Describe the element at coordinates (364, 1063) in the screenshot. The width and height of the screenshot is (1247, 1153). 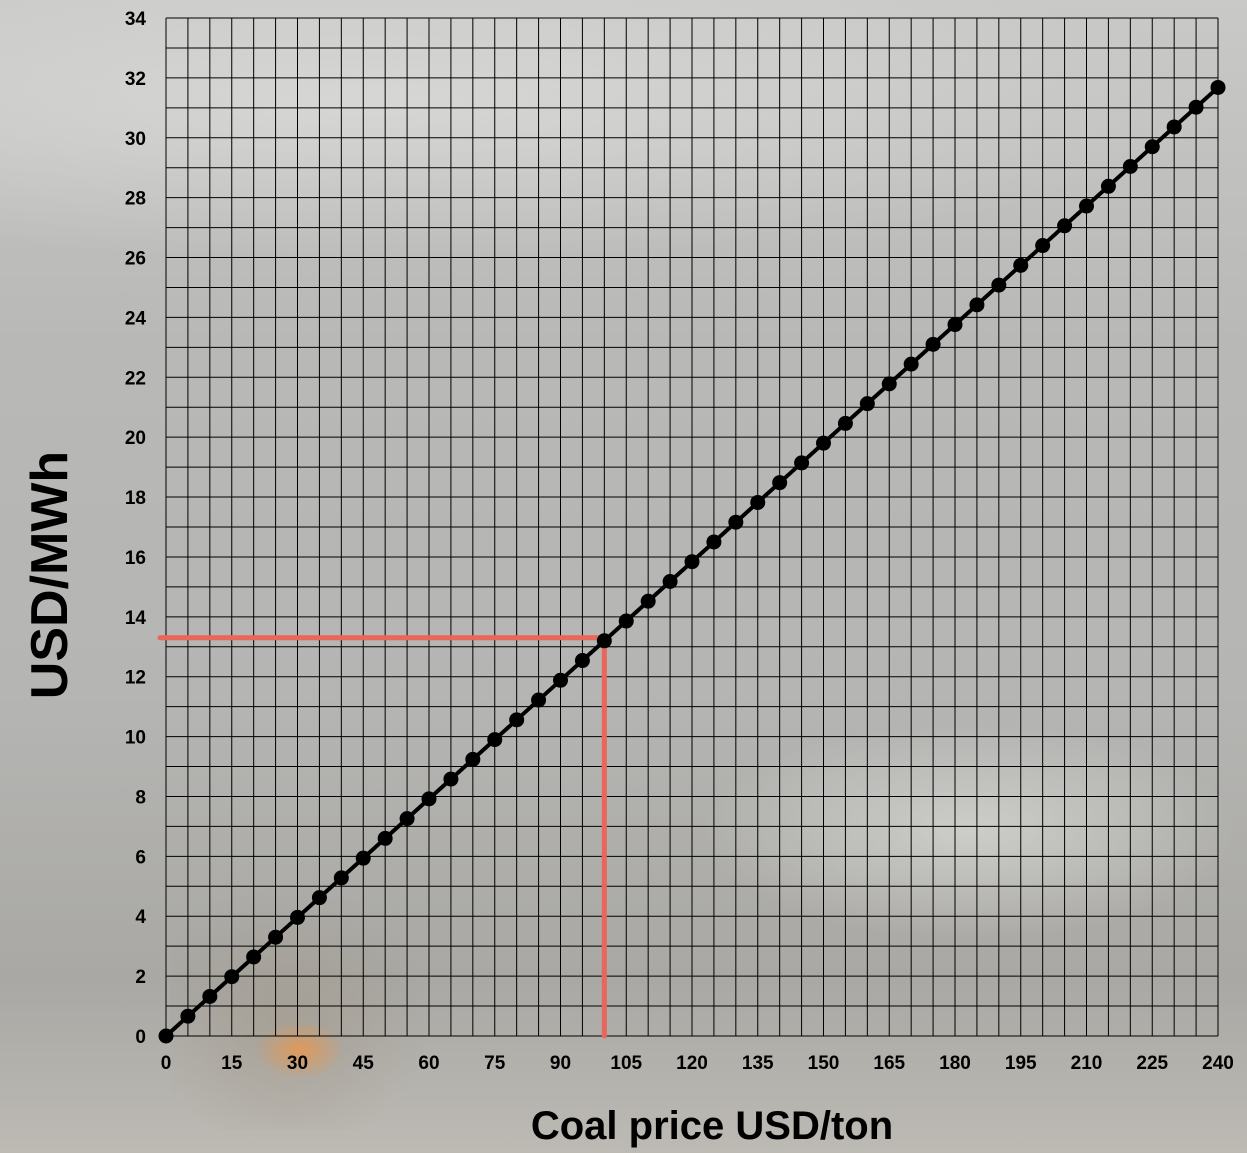
I see `x-tick-label: 45` at that location.